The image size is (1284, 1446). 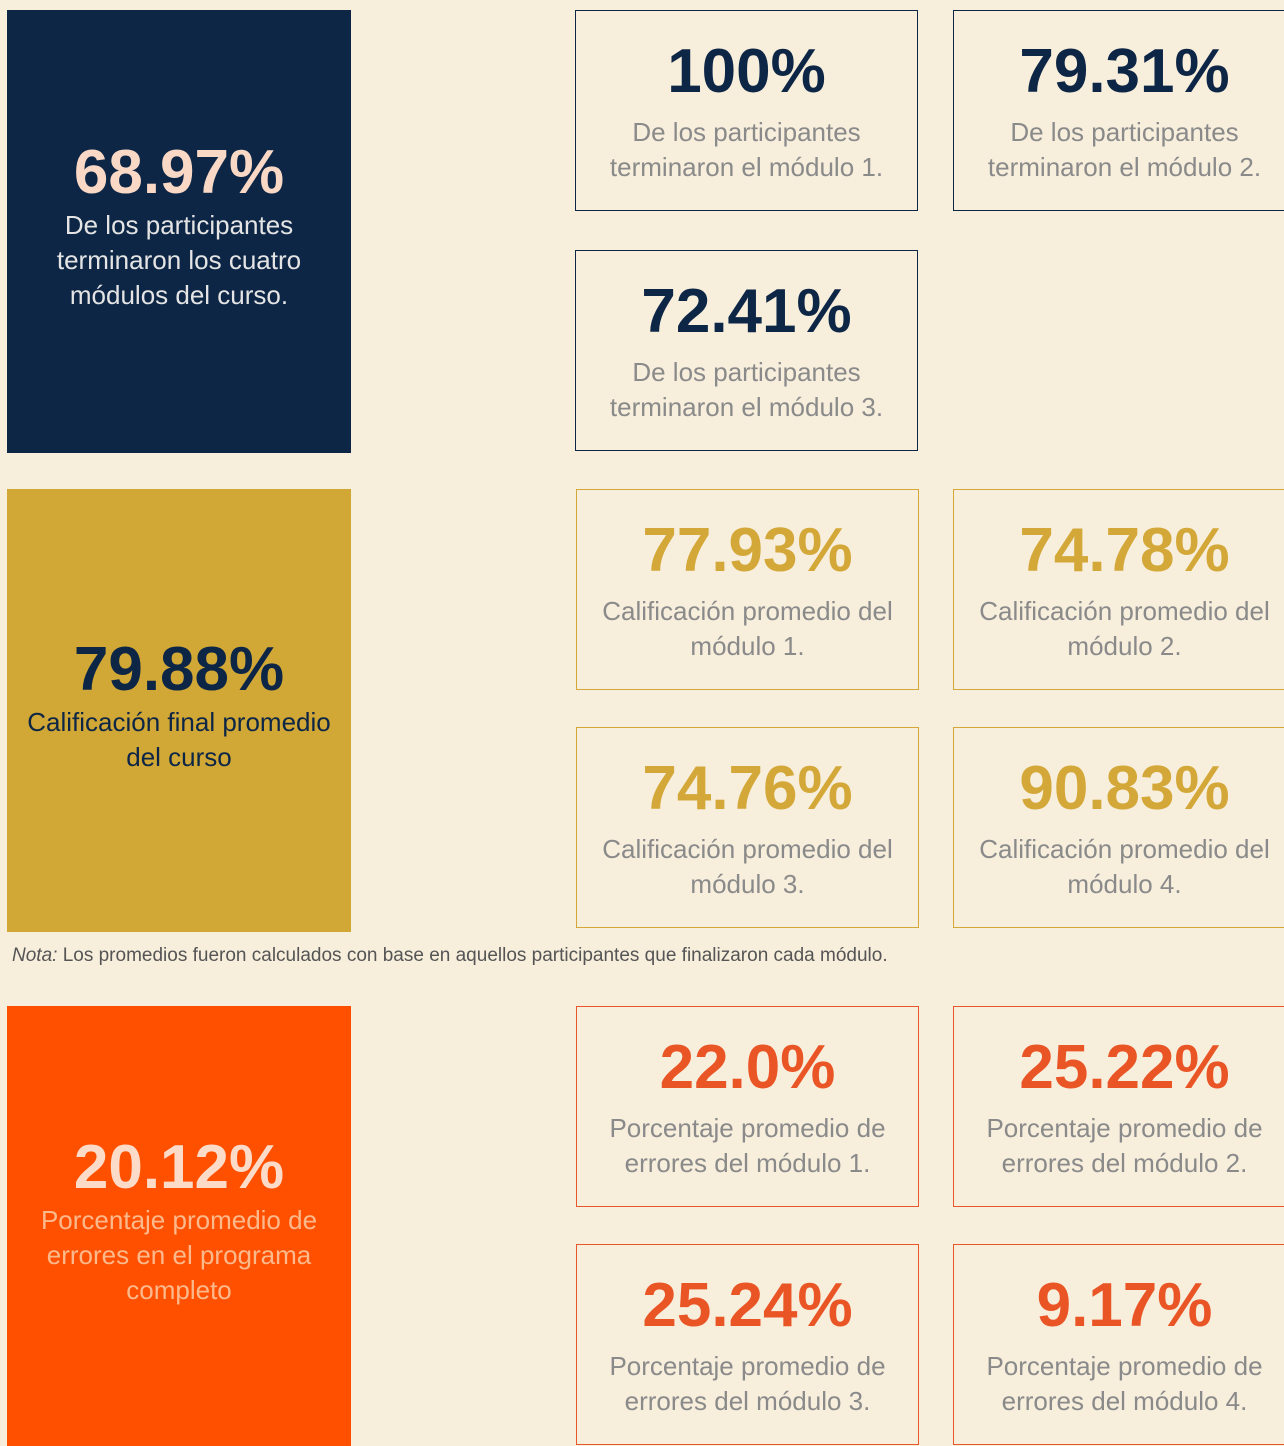 What do you see at coordinates (1124, 550) in the screenshot?
I see `stat-value: 74.78%` at bounding box center [1124, 550].